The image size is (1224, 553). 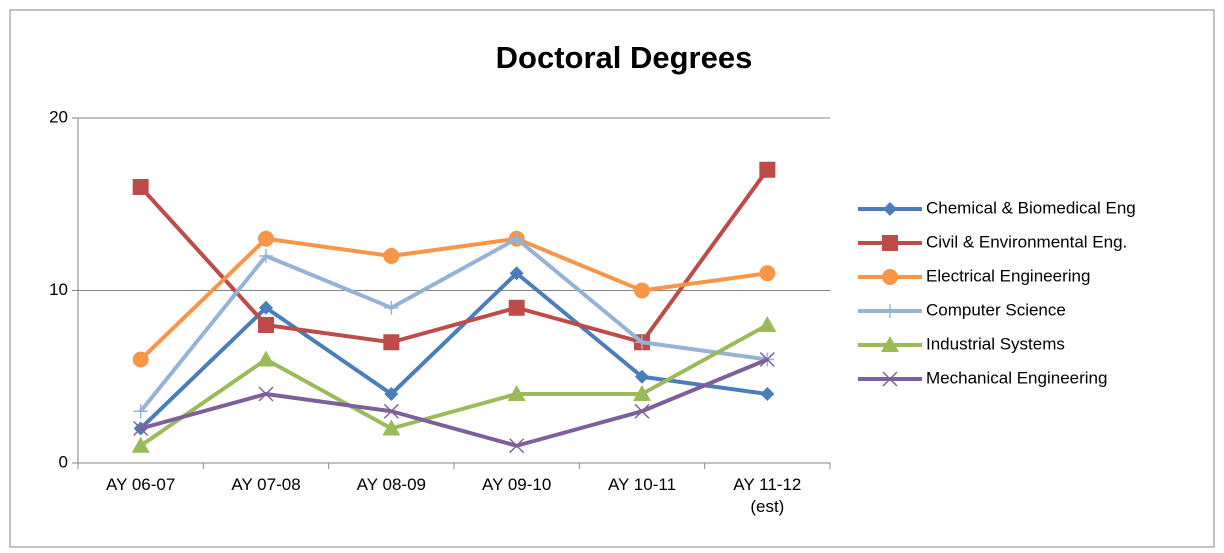 I want to click on chart-title: Doctoral Degrees, so click(x=624, y=57).